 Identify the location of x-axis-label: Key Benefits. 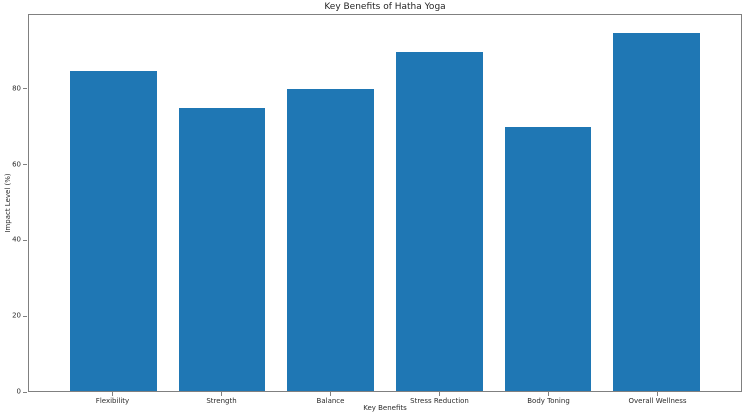
(385, 408).